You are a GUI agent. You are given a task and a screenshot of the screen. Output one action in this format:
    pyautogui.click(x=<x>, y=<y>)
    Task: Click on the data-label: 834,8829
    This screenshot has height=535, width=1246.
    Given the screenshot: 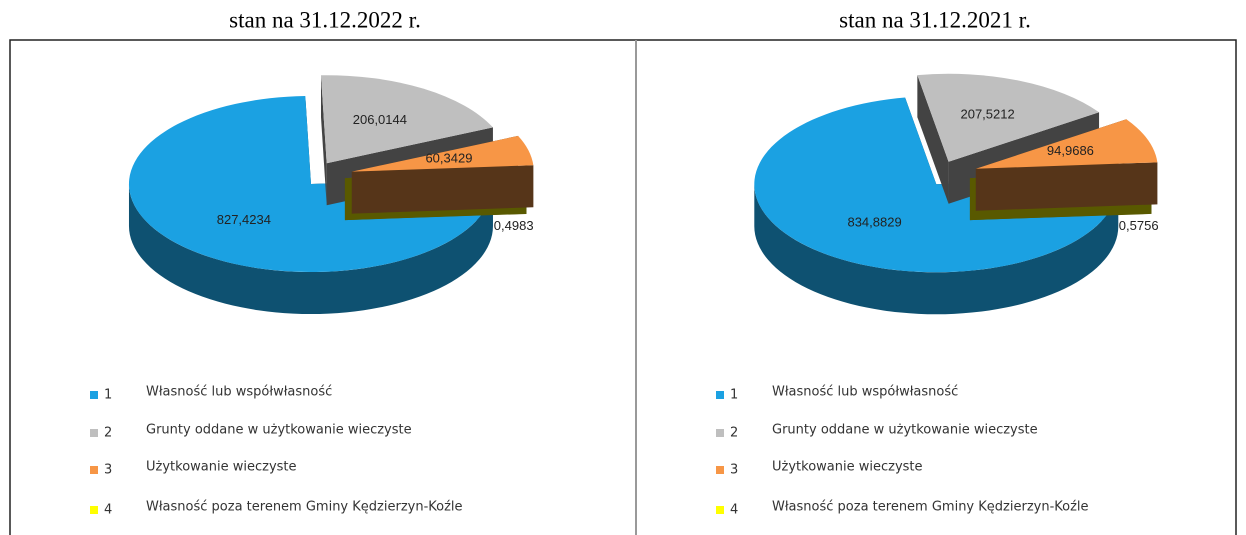 What is the action you would take?
    pyautogui.click(x=874, y=221)
    